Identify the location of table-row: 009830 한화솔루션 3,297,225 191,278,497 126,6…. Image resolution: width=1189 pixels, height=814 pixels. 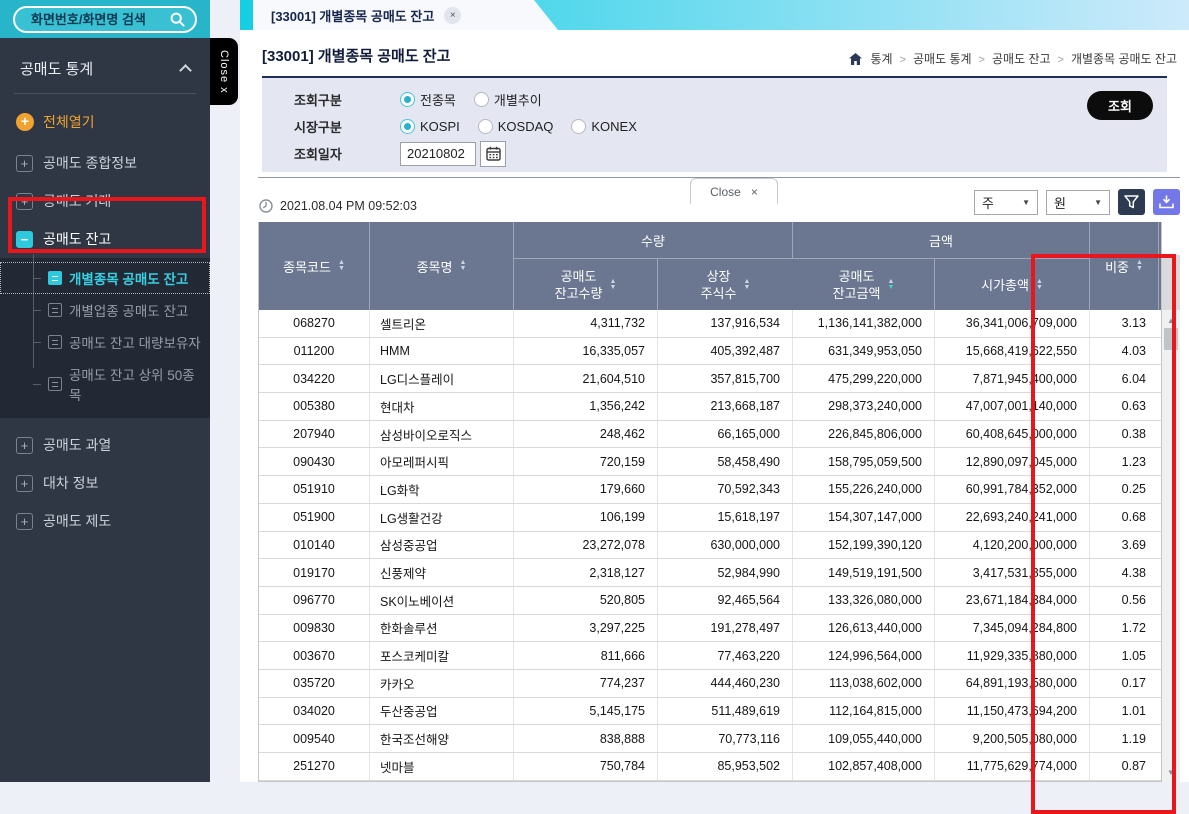
(710, 628).